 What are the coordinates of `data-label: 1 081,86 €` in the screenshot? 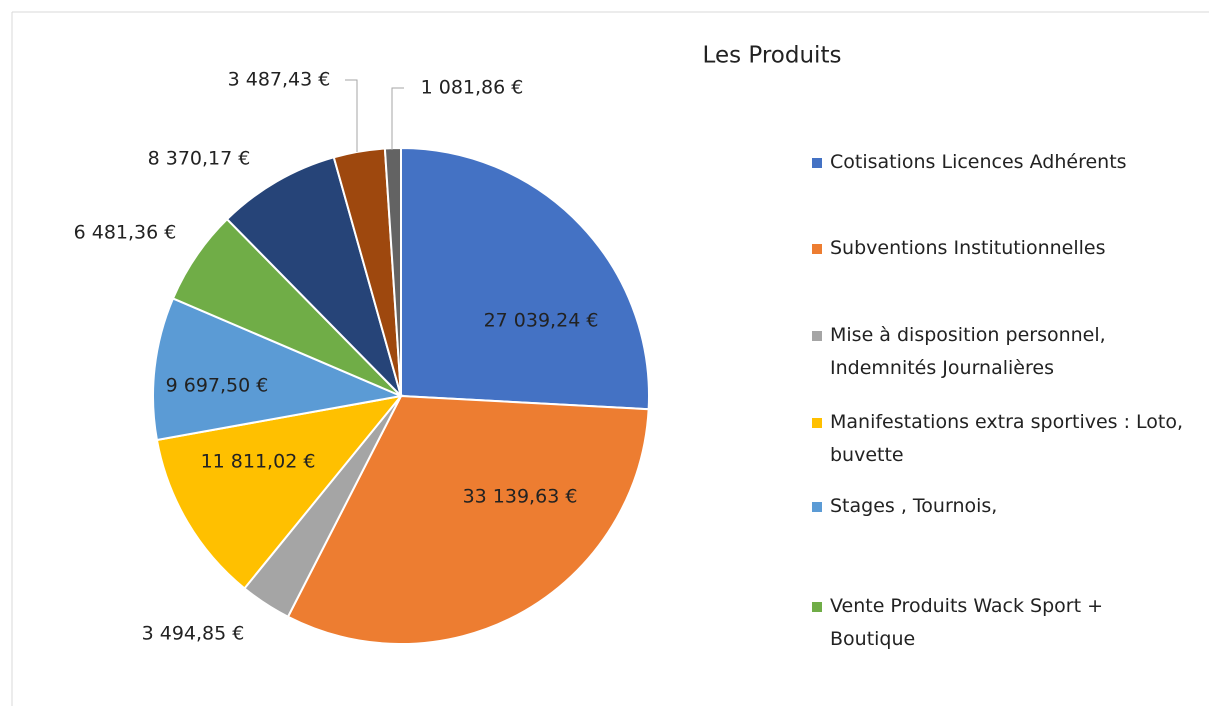 It's located at (472, 88).